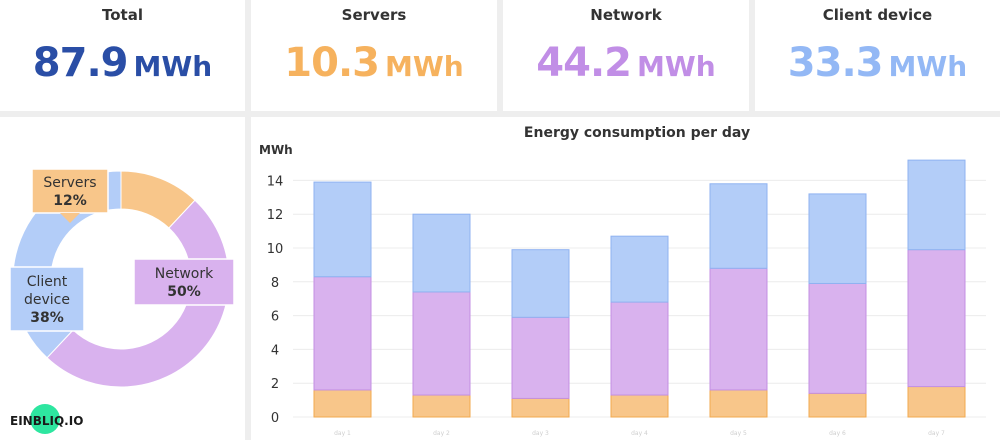 This screenshot has width=1000, height=440. Describe the element at coordinates (837, 433) in the screenshot. I see `x-tick-label: day 6` at that location.